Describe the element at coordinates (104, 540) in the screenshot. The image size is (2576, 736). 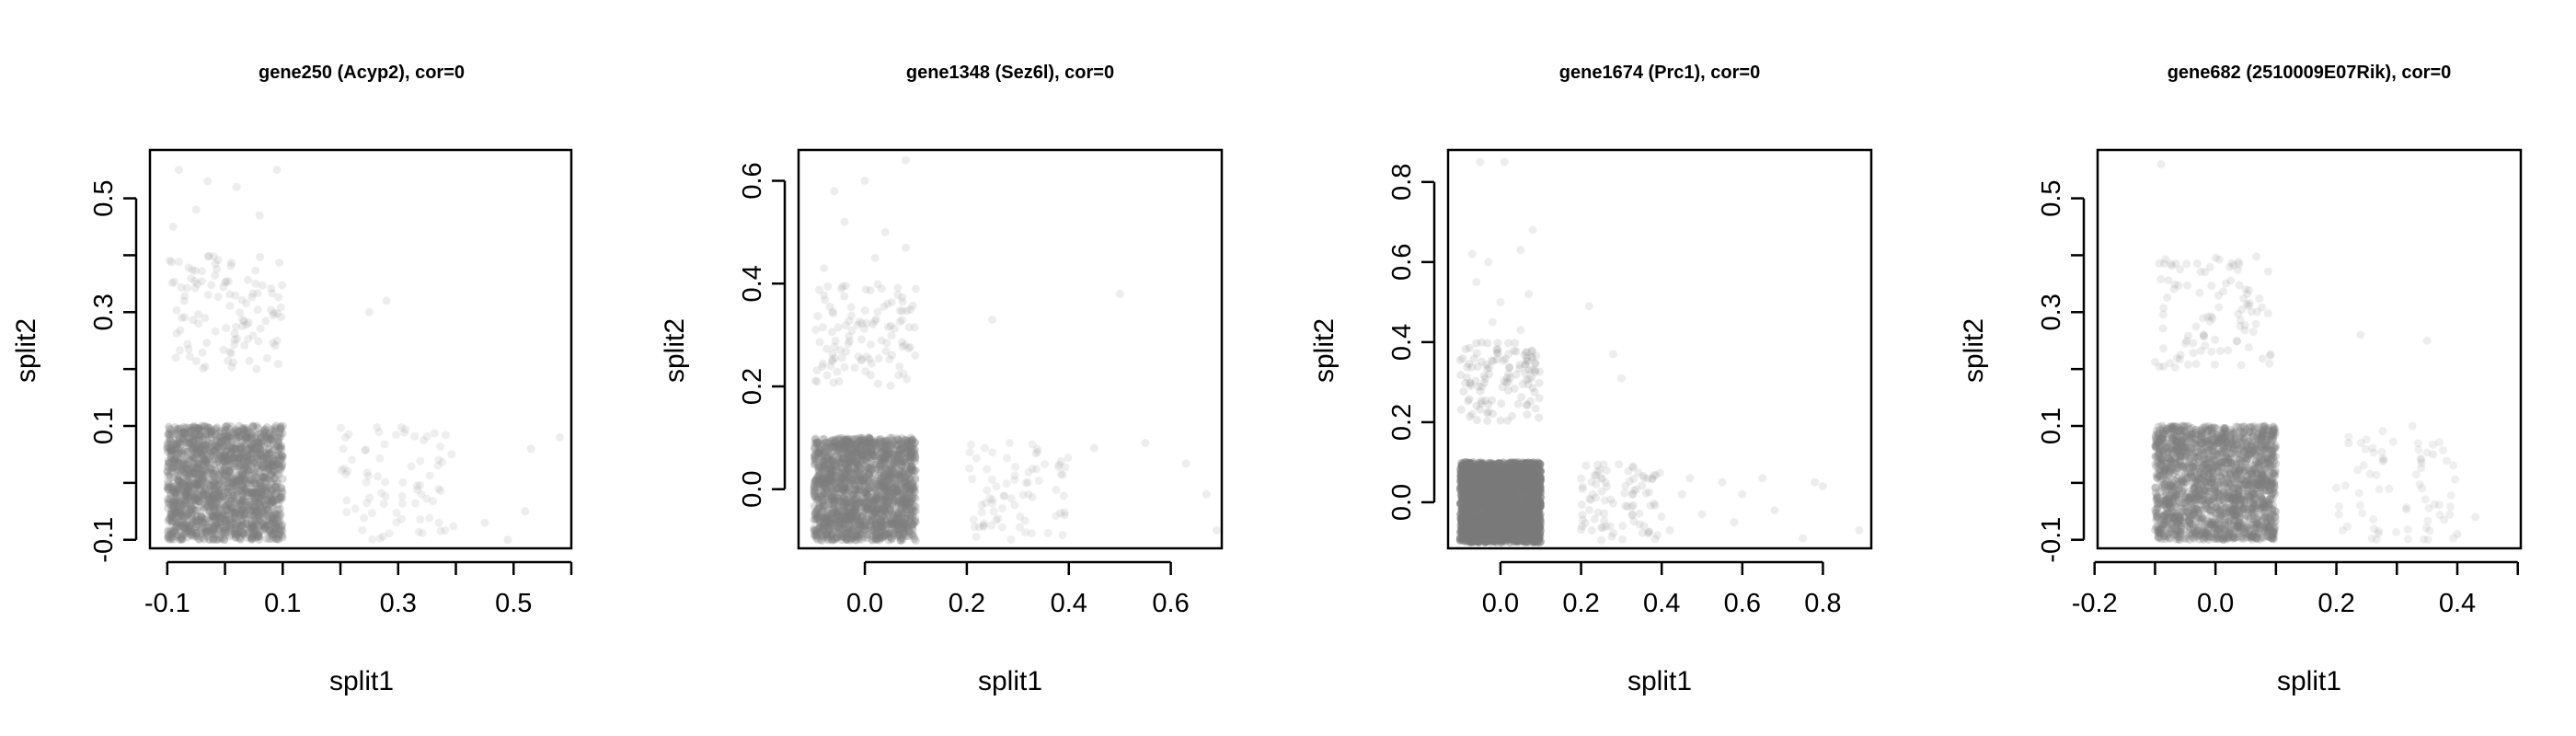
I see `y-tick-label: -0.1` at that location.